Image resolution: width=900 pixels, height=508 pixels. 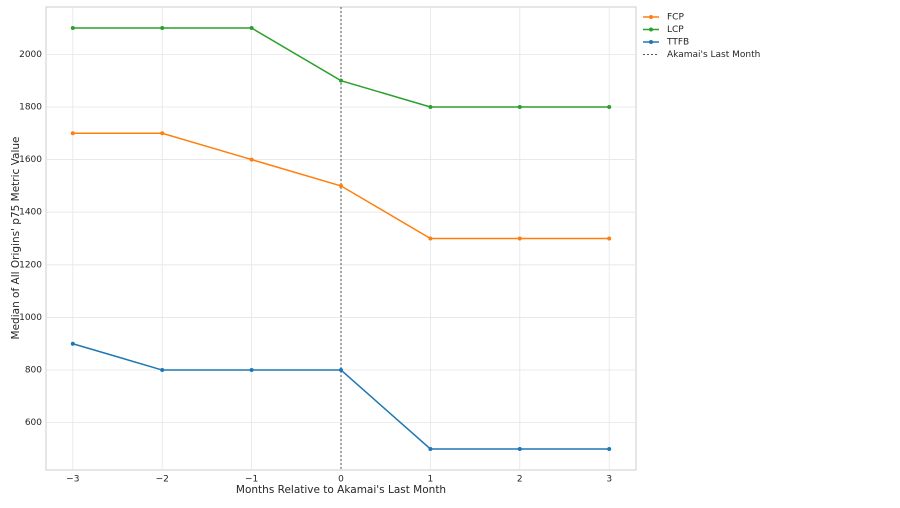 What do you see at coordinates (30, 318) in the screenshot?
I see `y-tick-label: 1000` at bounding box center [30, 318].